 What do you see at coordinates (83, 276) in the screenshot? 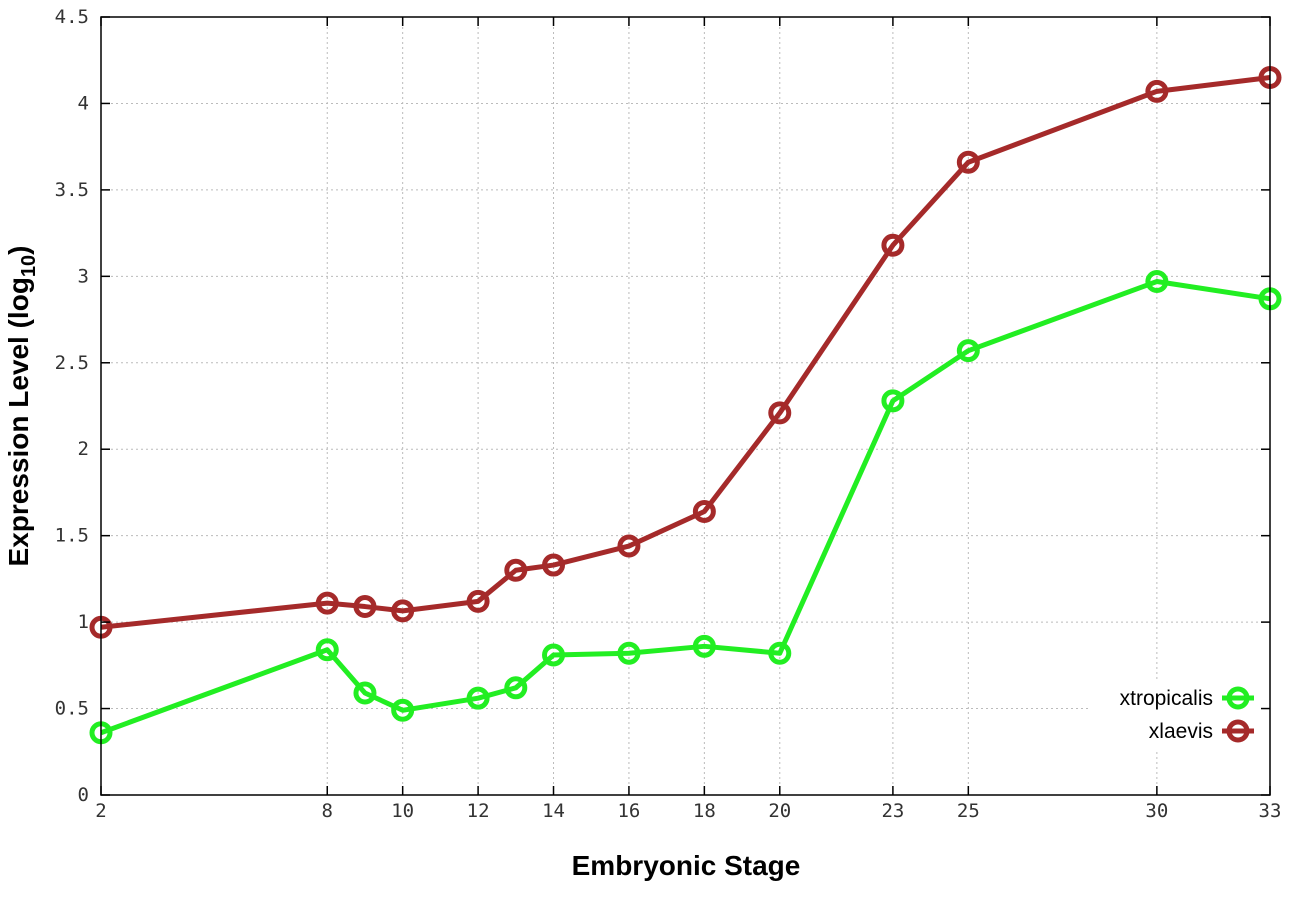
I see `y-tick-label: 3` at bounding box center [83, 276].